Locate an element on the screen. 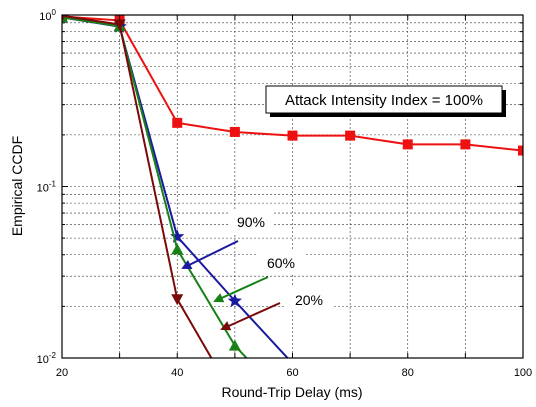 This screenshot has width=536, height=407. y-tick-label: 10⁻² is located at coordinates (47, 358).